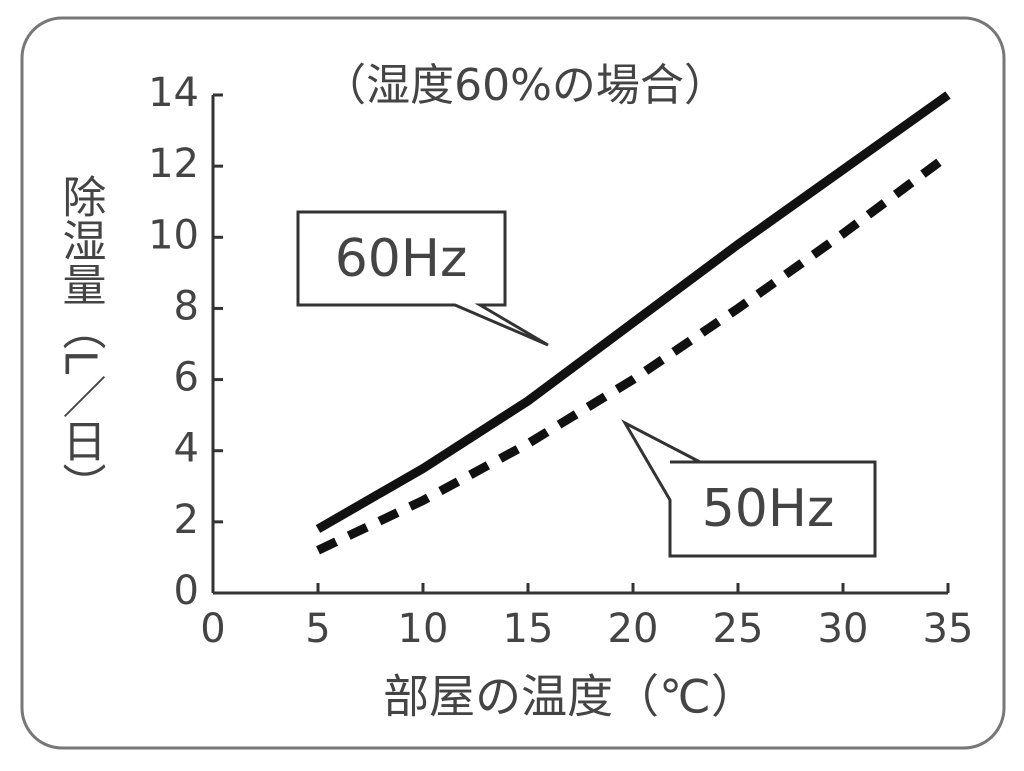 The width and height of the screenshot is (1024, 771). What do you see at coordinates (186, 449) in the screenshot?
I see `y-tick-label: 4` at bounding box center [186, 449].